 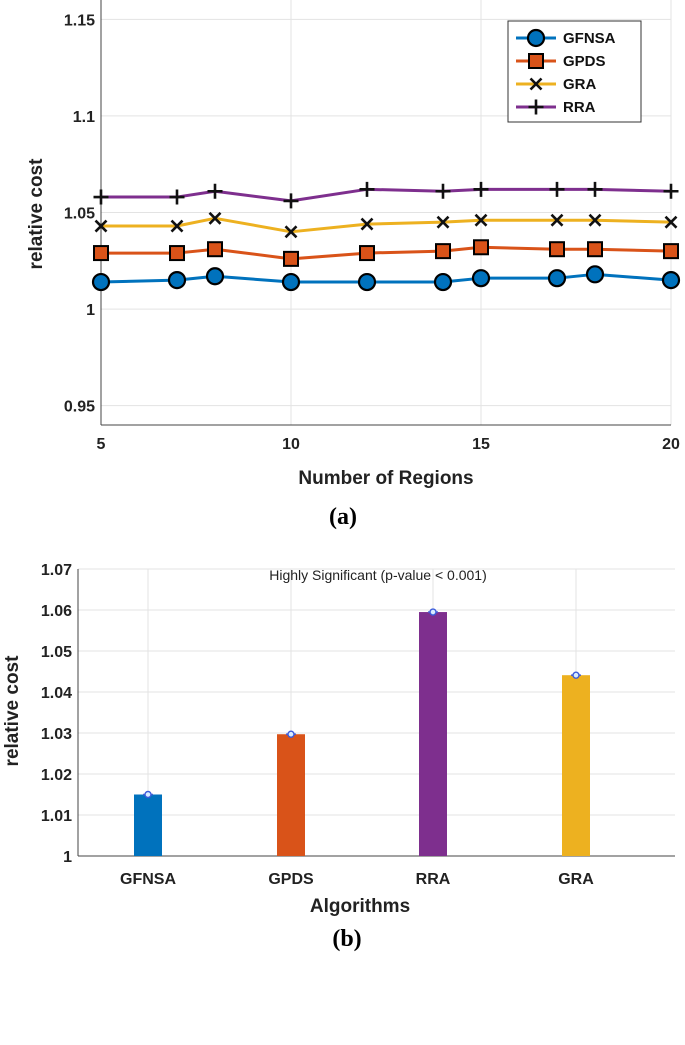 What do you see at coordinates (556, 107) in the screenshot?
I see `legend-item-rra: RRA` at bounding box center [556, 107].